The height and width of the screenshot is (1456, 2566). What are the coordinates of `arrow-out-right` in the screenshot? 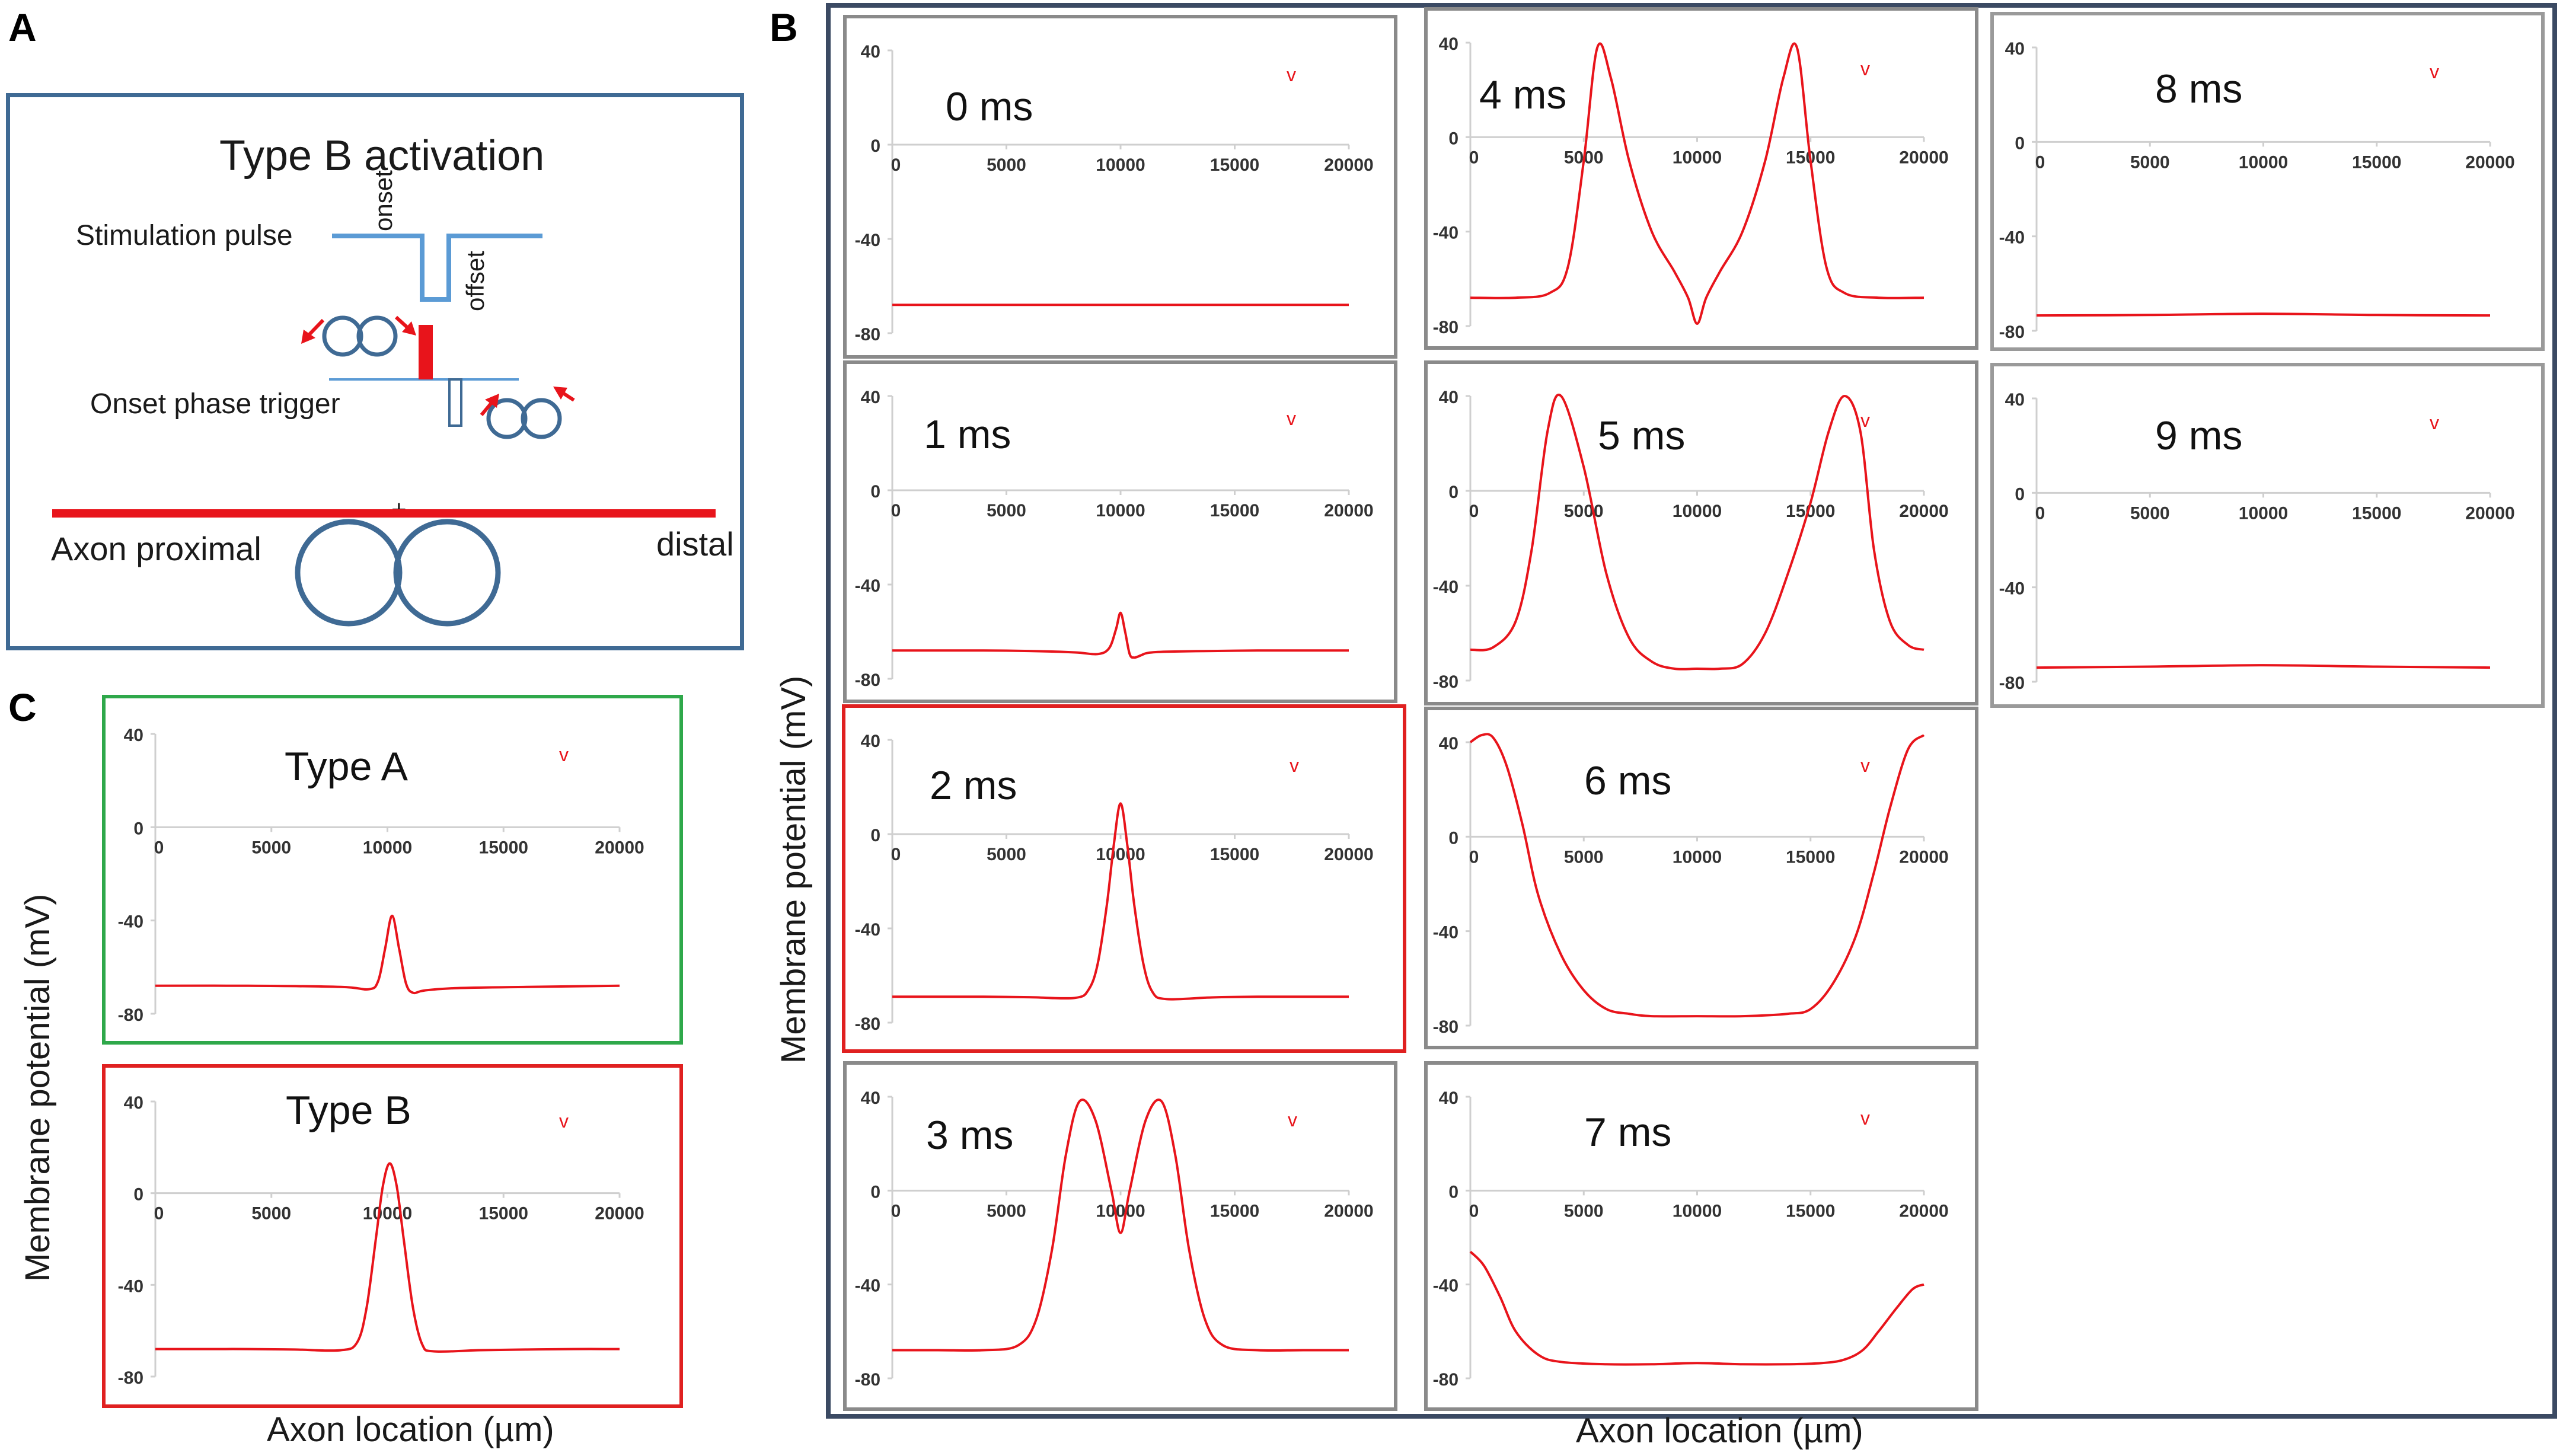 It's located at (564, 394).